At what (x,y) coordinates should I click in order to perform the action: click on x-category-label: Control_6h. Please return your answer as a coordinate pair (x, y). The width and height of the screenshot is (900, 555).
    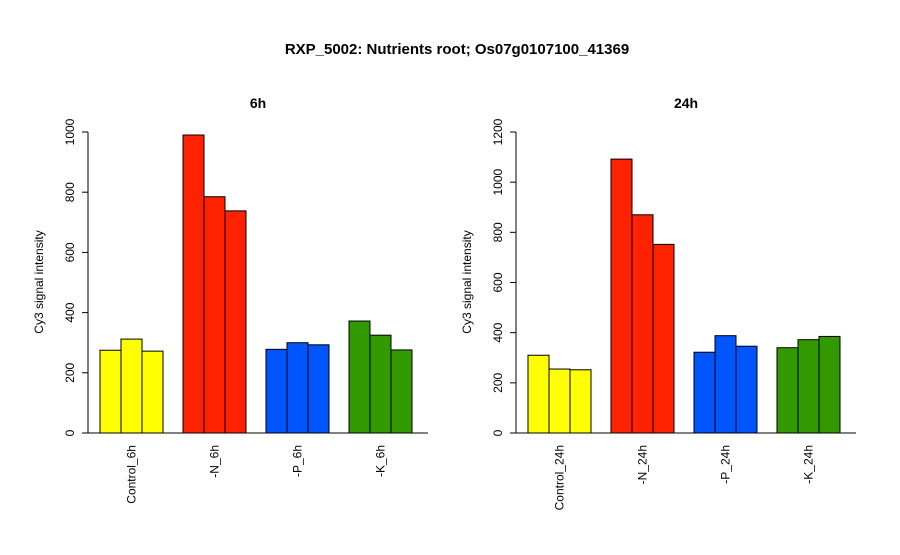
    Looking at the image, I should click on (132, 474).